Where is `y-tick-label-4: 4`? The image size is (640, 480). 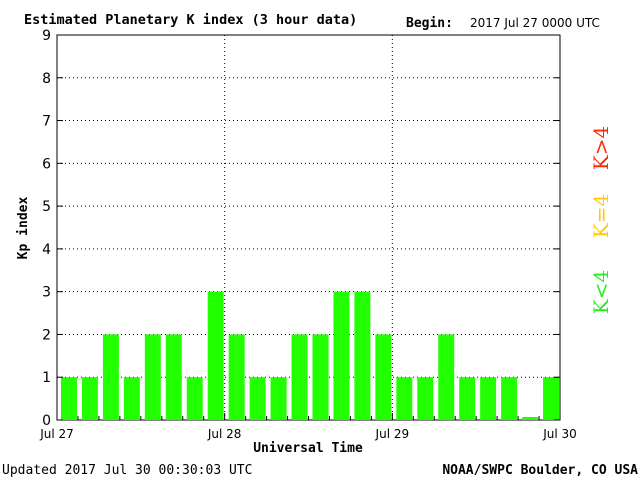
y-tick-label-4: 4 is located at coordinates (46, 250).